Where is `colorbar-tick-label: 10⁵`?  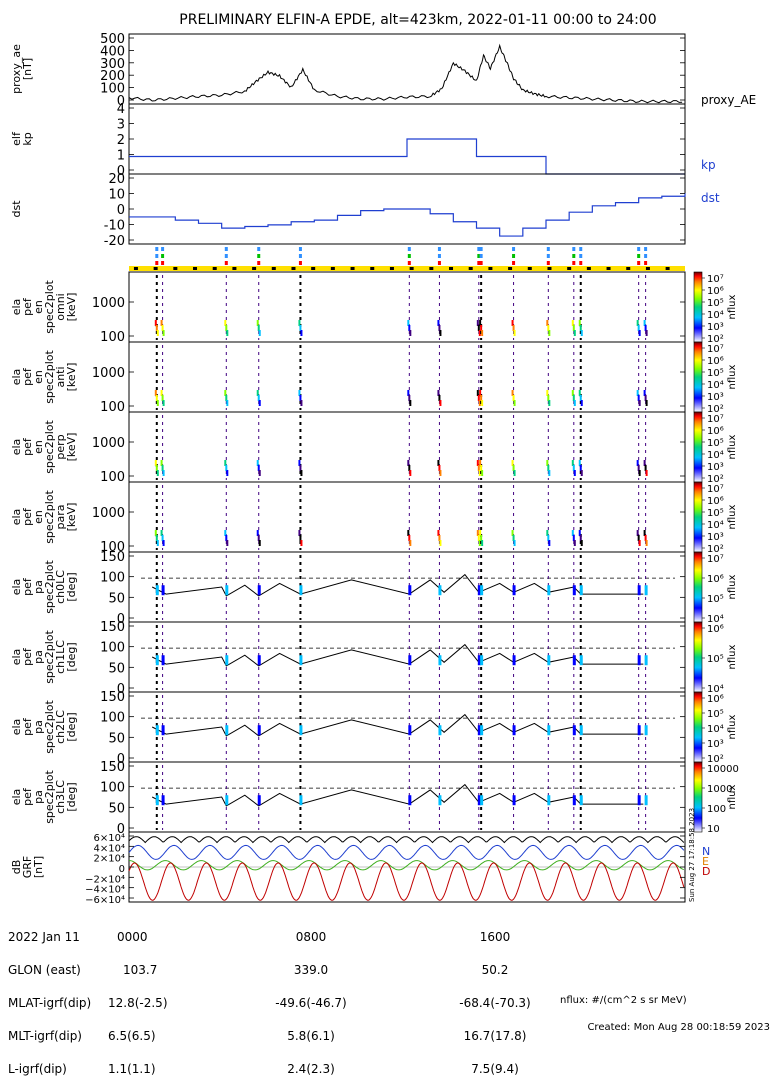
colorbar-tick-label: 10⁵ is located at coordinates (715, 303).